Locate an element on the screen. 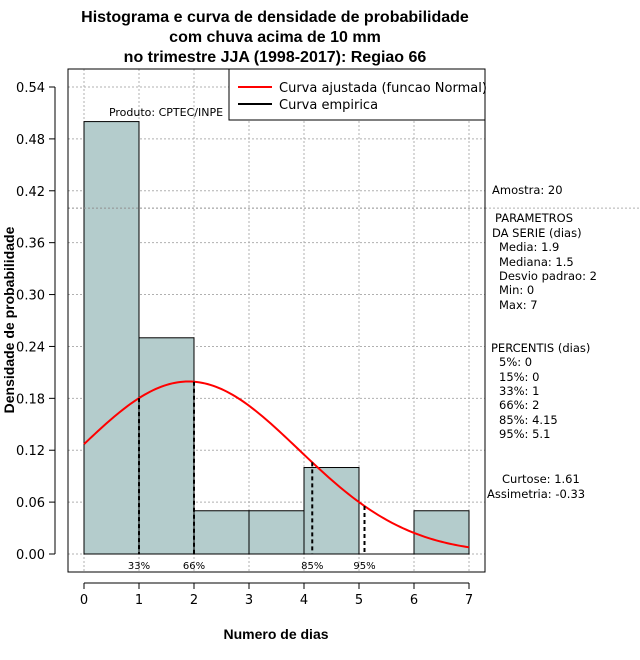 This screenshot has height=660, width=640. y-tick-label-9: 0.54 is located at coordinates (30, 88).